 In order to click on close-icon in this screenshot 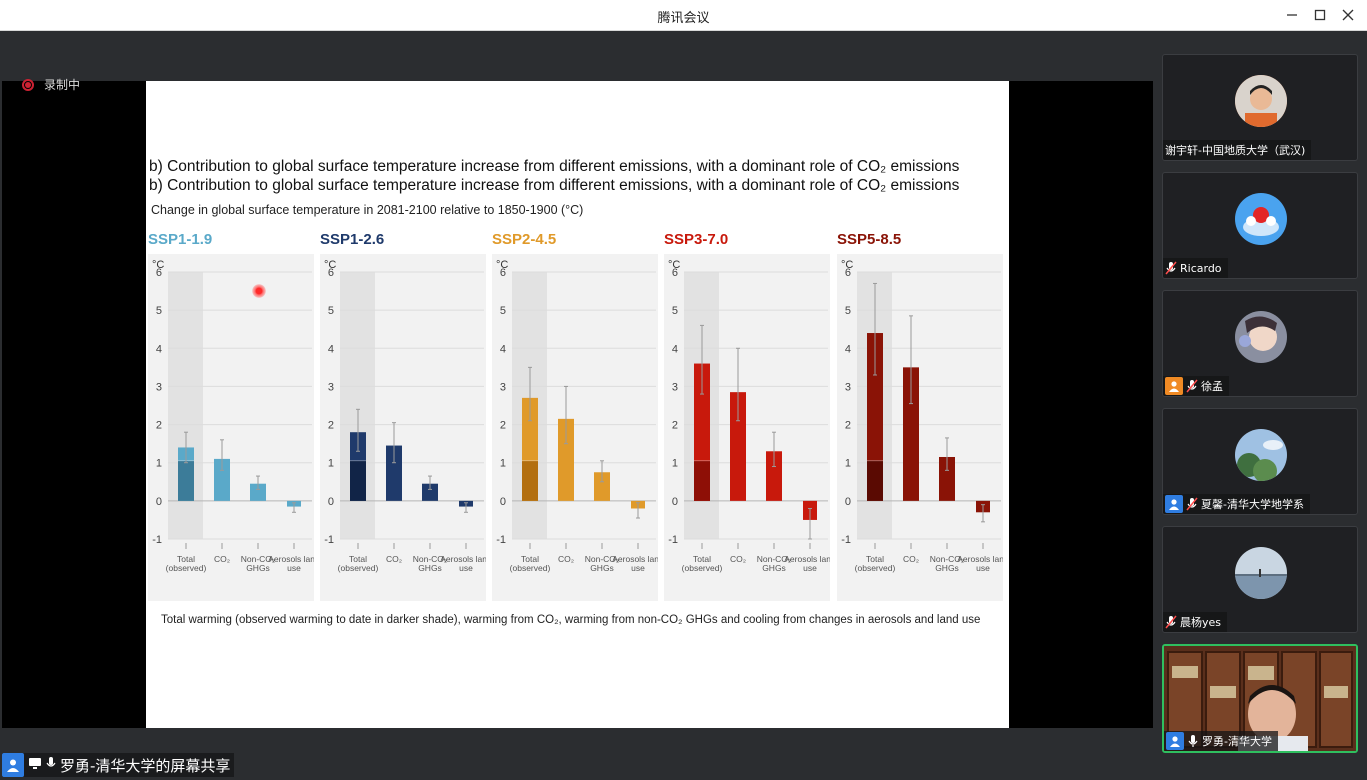, I will do `click(1348, 15)`.